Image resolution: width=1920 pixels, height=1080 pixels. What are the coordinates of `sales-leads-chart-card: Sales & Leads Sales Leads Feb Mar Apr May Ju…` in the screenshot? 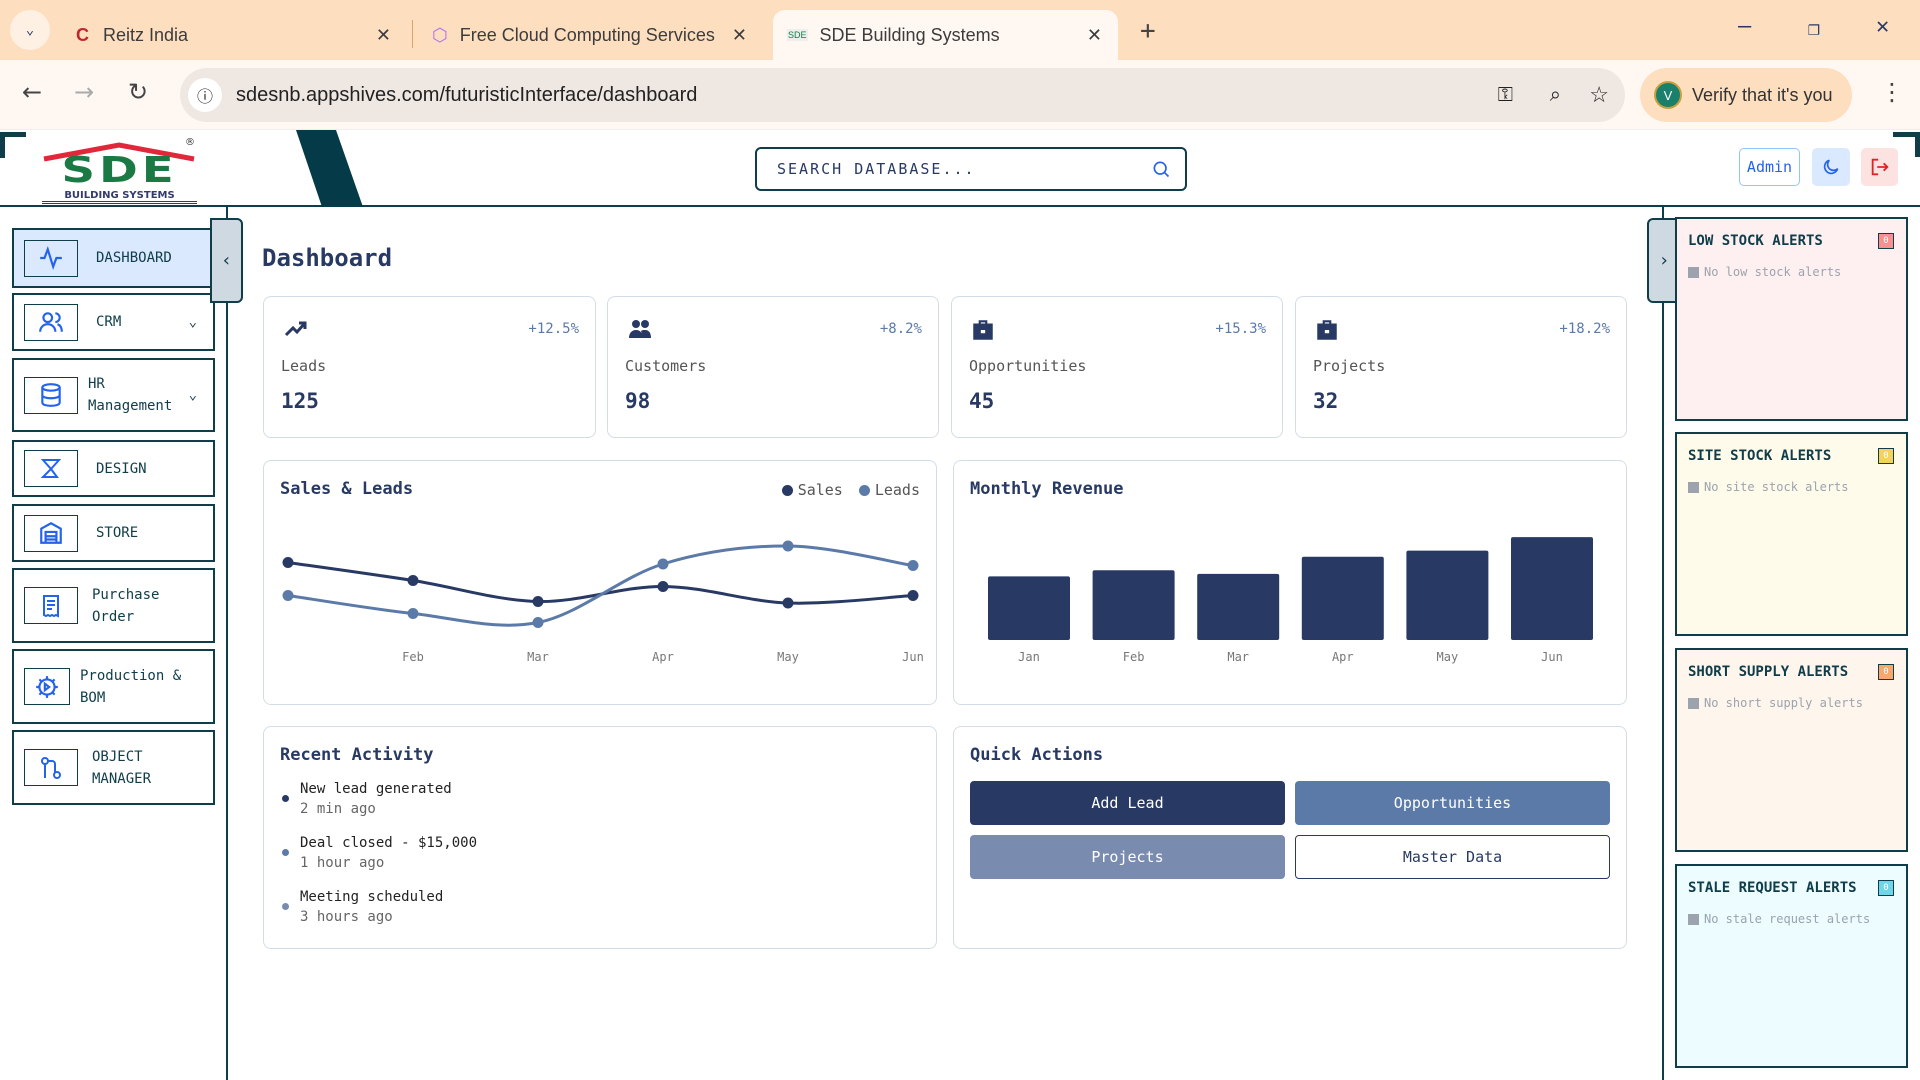 It's located at (600, 582).